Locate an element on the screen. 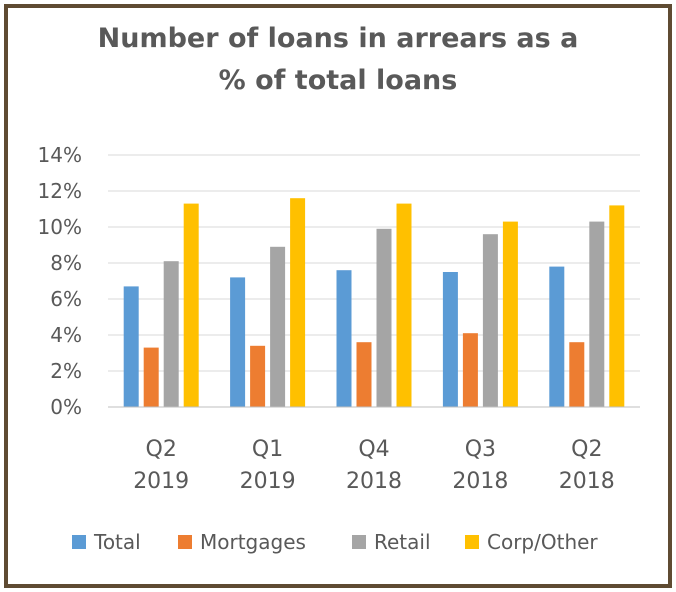  y-tick-label: 2% is located at coordinates (66, 371).